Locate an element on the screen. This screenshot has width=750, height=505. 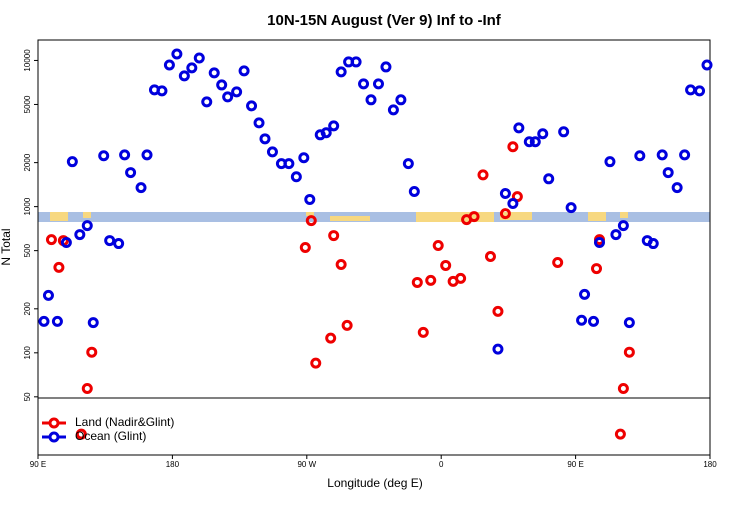
y-axis-label: N Total is located at coordinates (6, 246).